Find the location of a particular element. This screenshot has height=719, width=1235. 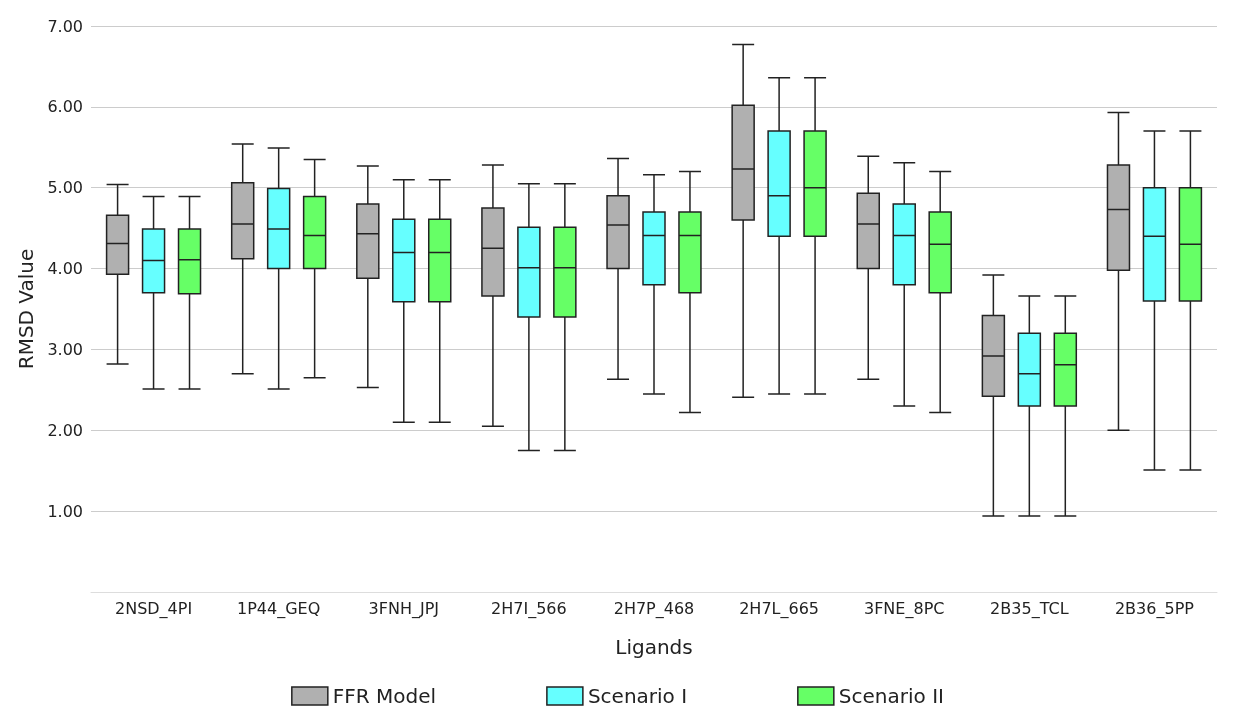

legend-label: FFR Model is located at coordinates (384, 696).